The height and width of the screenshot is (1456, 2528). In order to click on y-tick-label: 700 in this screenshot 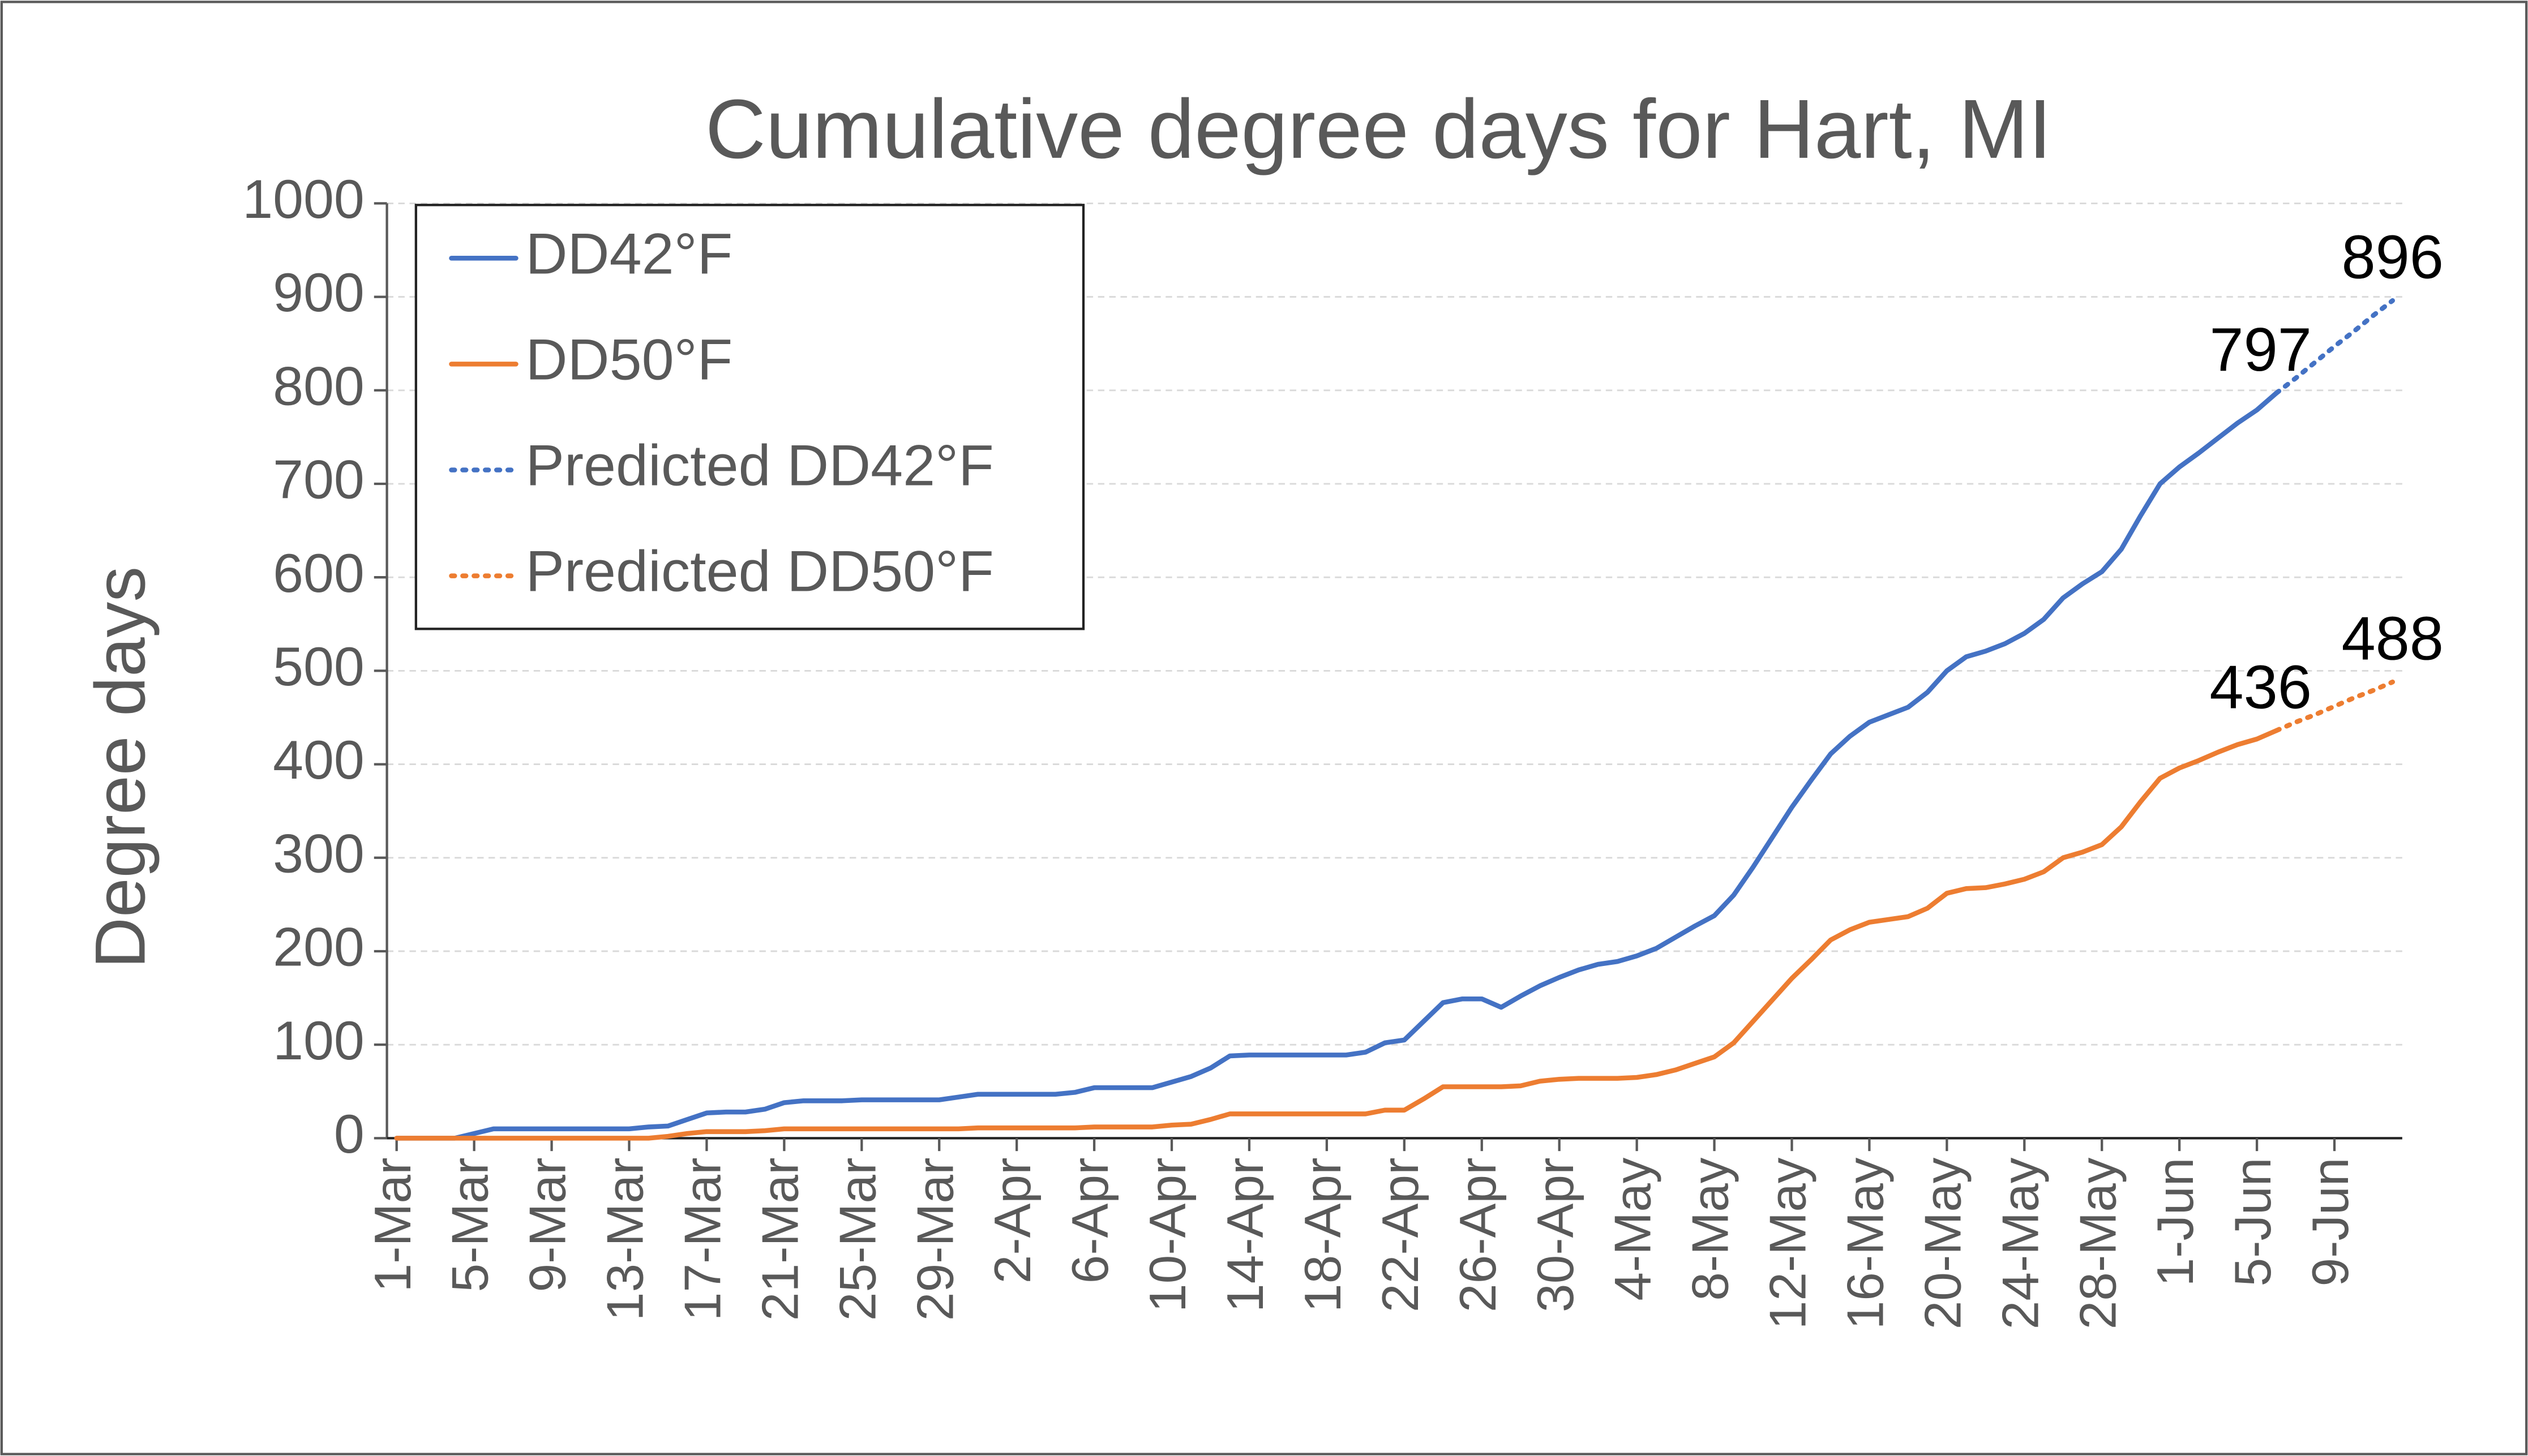, I will do `click(319, 479)`.